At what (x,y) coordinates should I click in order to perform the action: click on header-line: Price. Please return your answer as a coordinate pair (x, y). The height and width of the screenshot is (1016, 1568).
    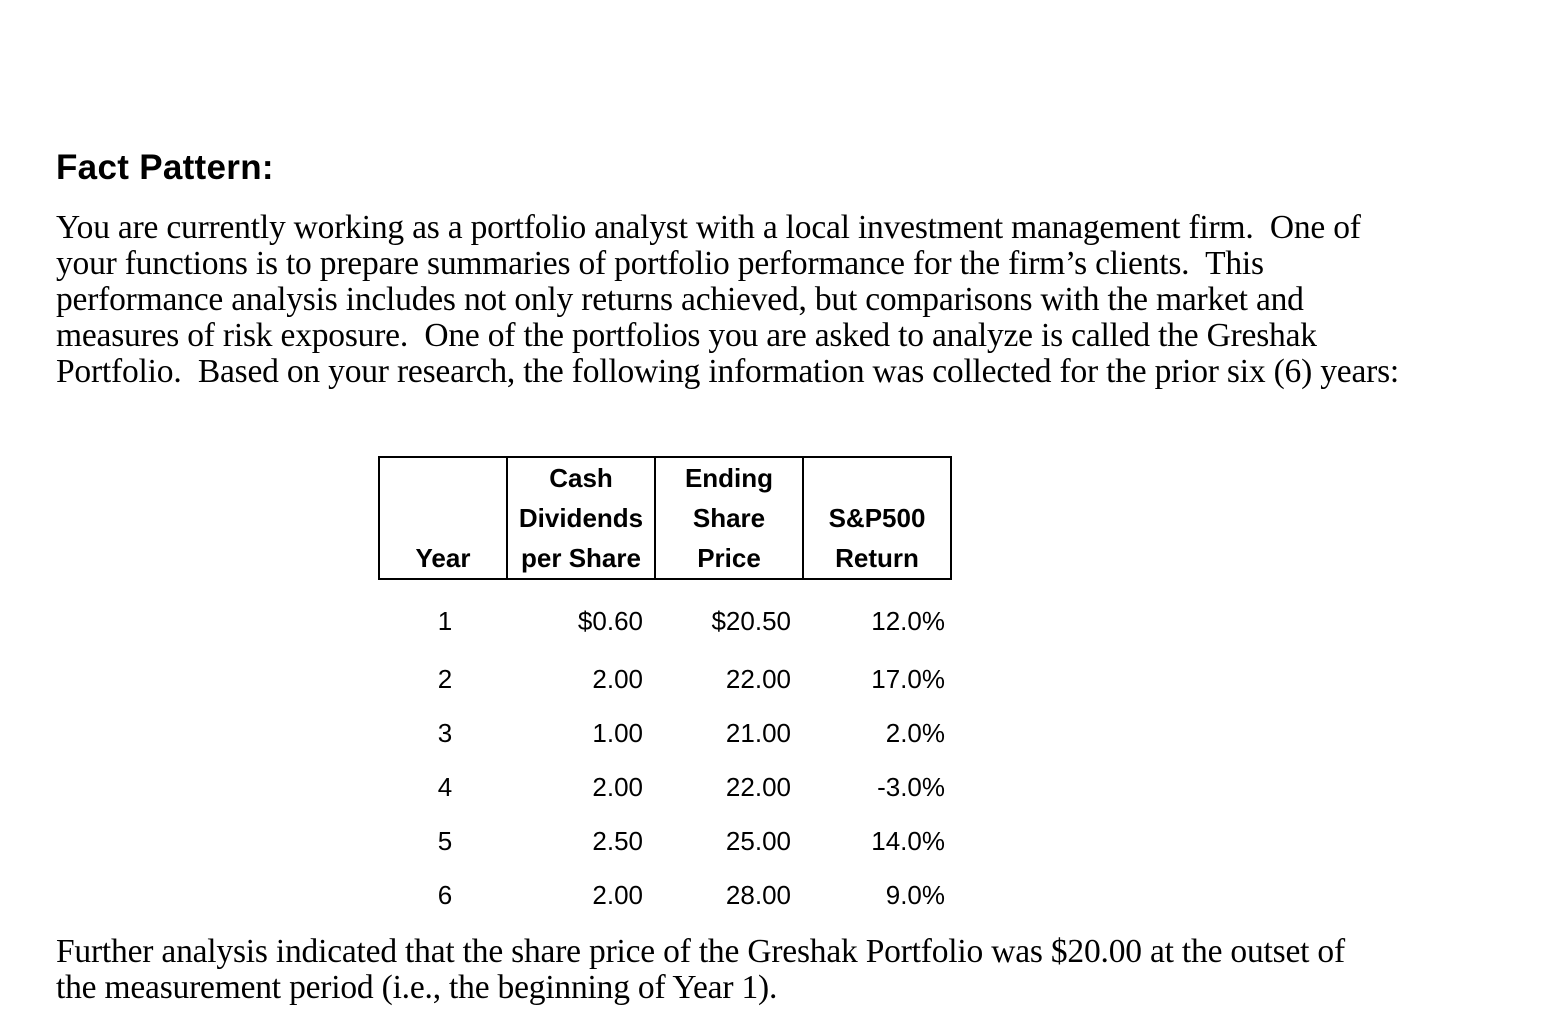
    Looking at the image, I should click on (729, 558).